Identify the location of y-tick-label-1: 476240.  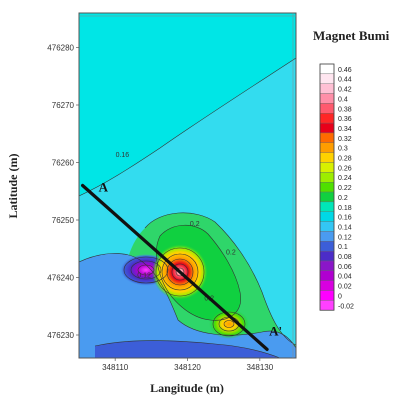
(60, 278).